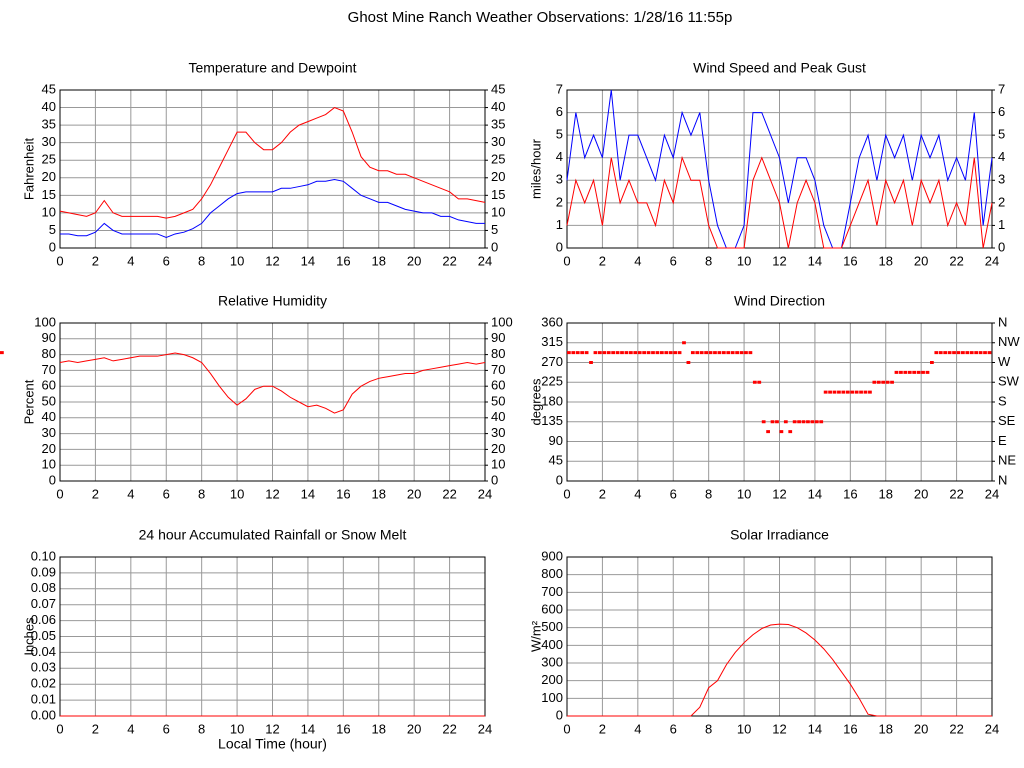 Image resolution: width=1024 pixels, height=768 pixels. I want to click on y-tick-label: 10, so click(49, 464).